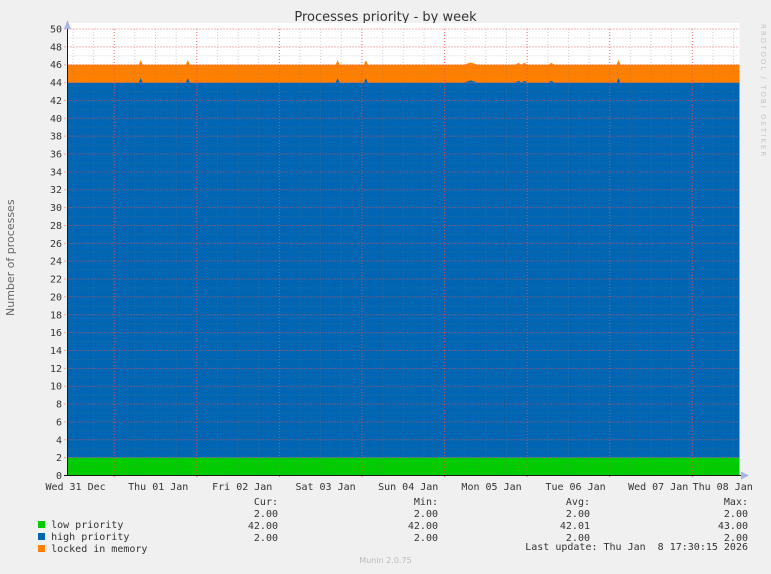 The image size is (771, 574). I want to click on svg-text: 22, so click(56, 280).